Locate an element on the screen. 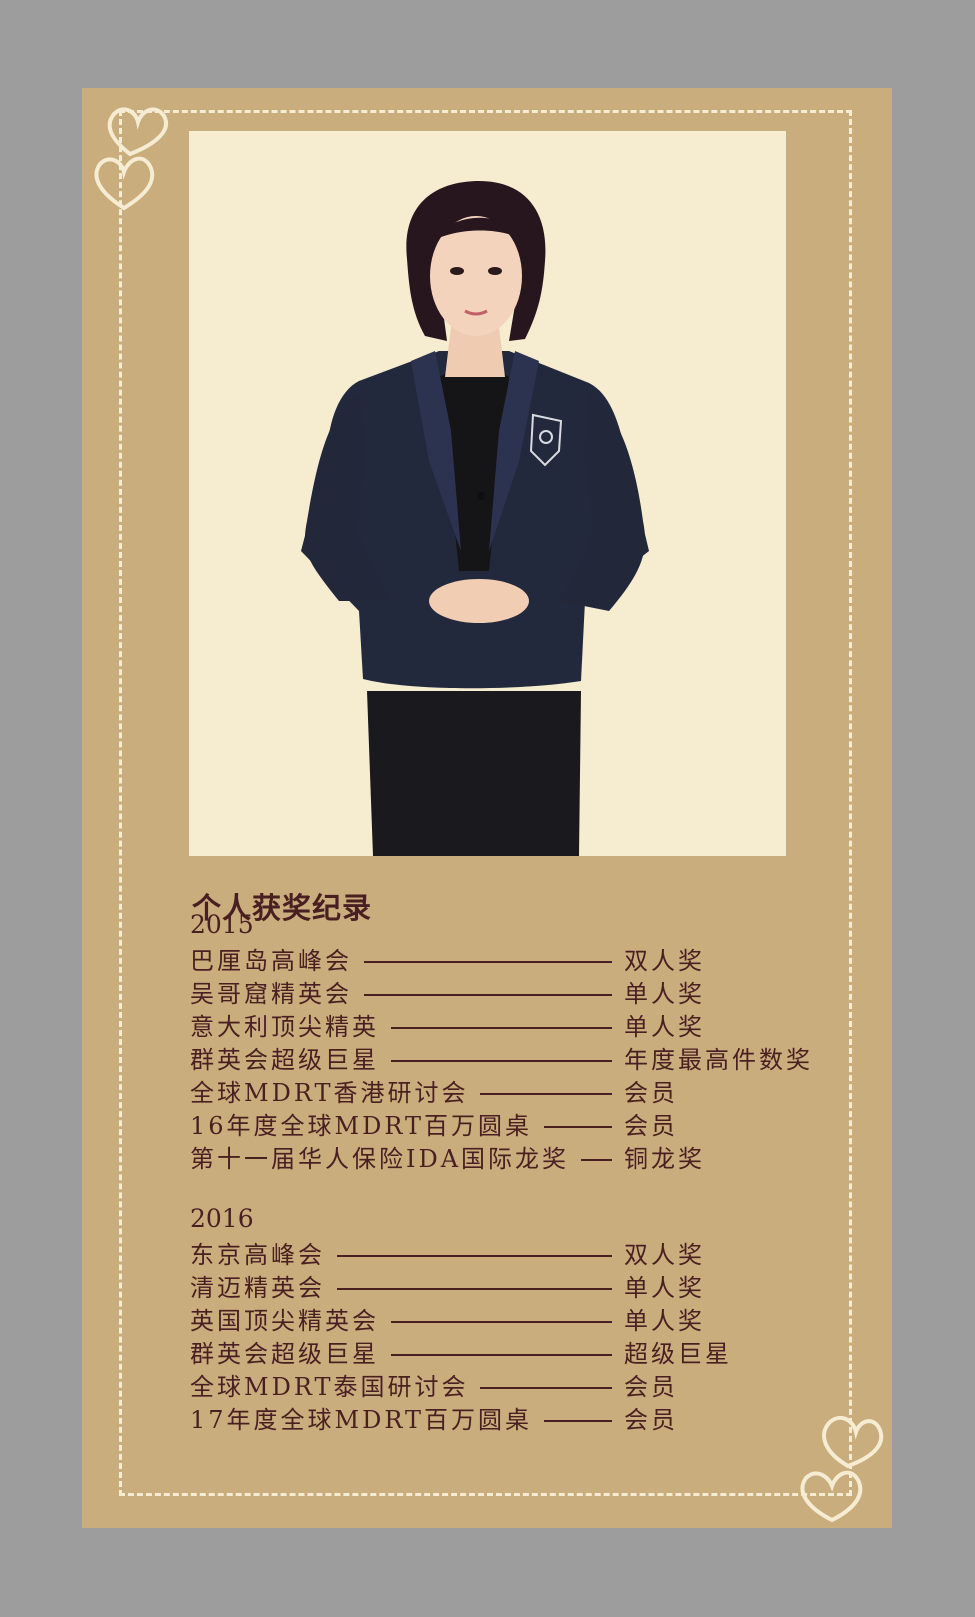 Image resolution: width=975 pixels, height=1617 pixels. award-row: 吴哥窟精英会 单人奖 is located at coordinates (520, 994).